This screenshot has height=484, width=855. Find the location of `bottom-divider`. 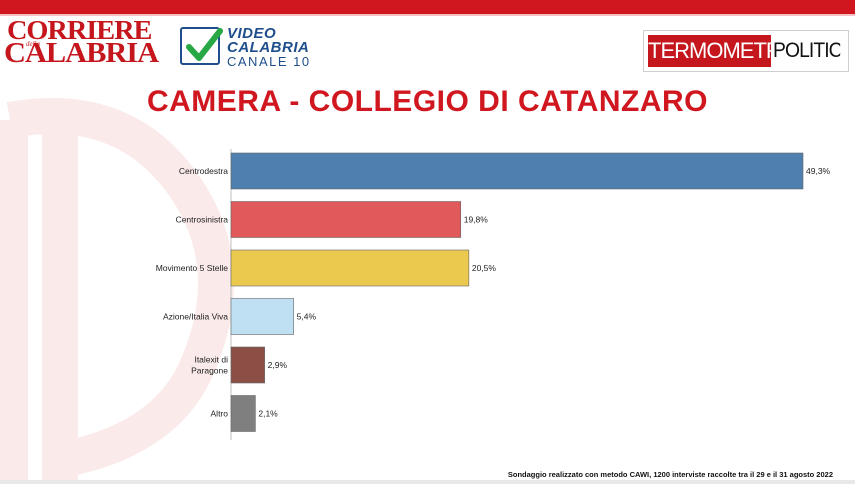

bottom-divider is located at coordinates (427, 482).